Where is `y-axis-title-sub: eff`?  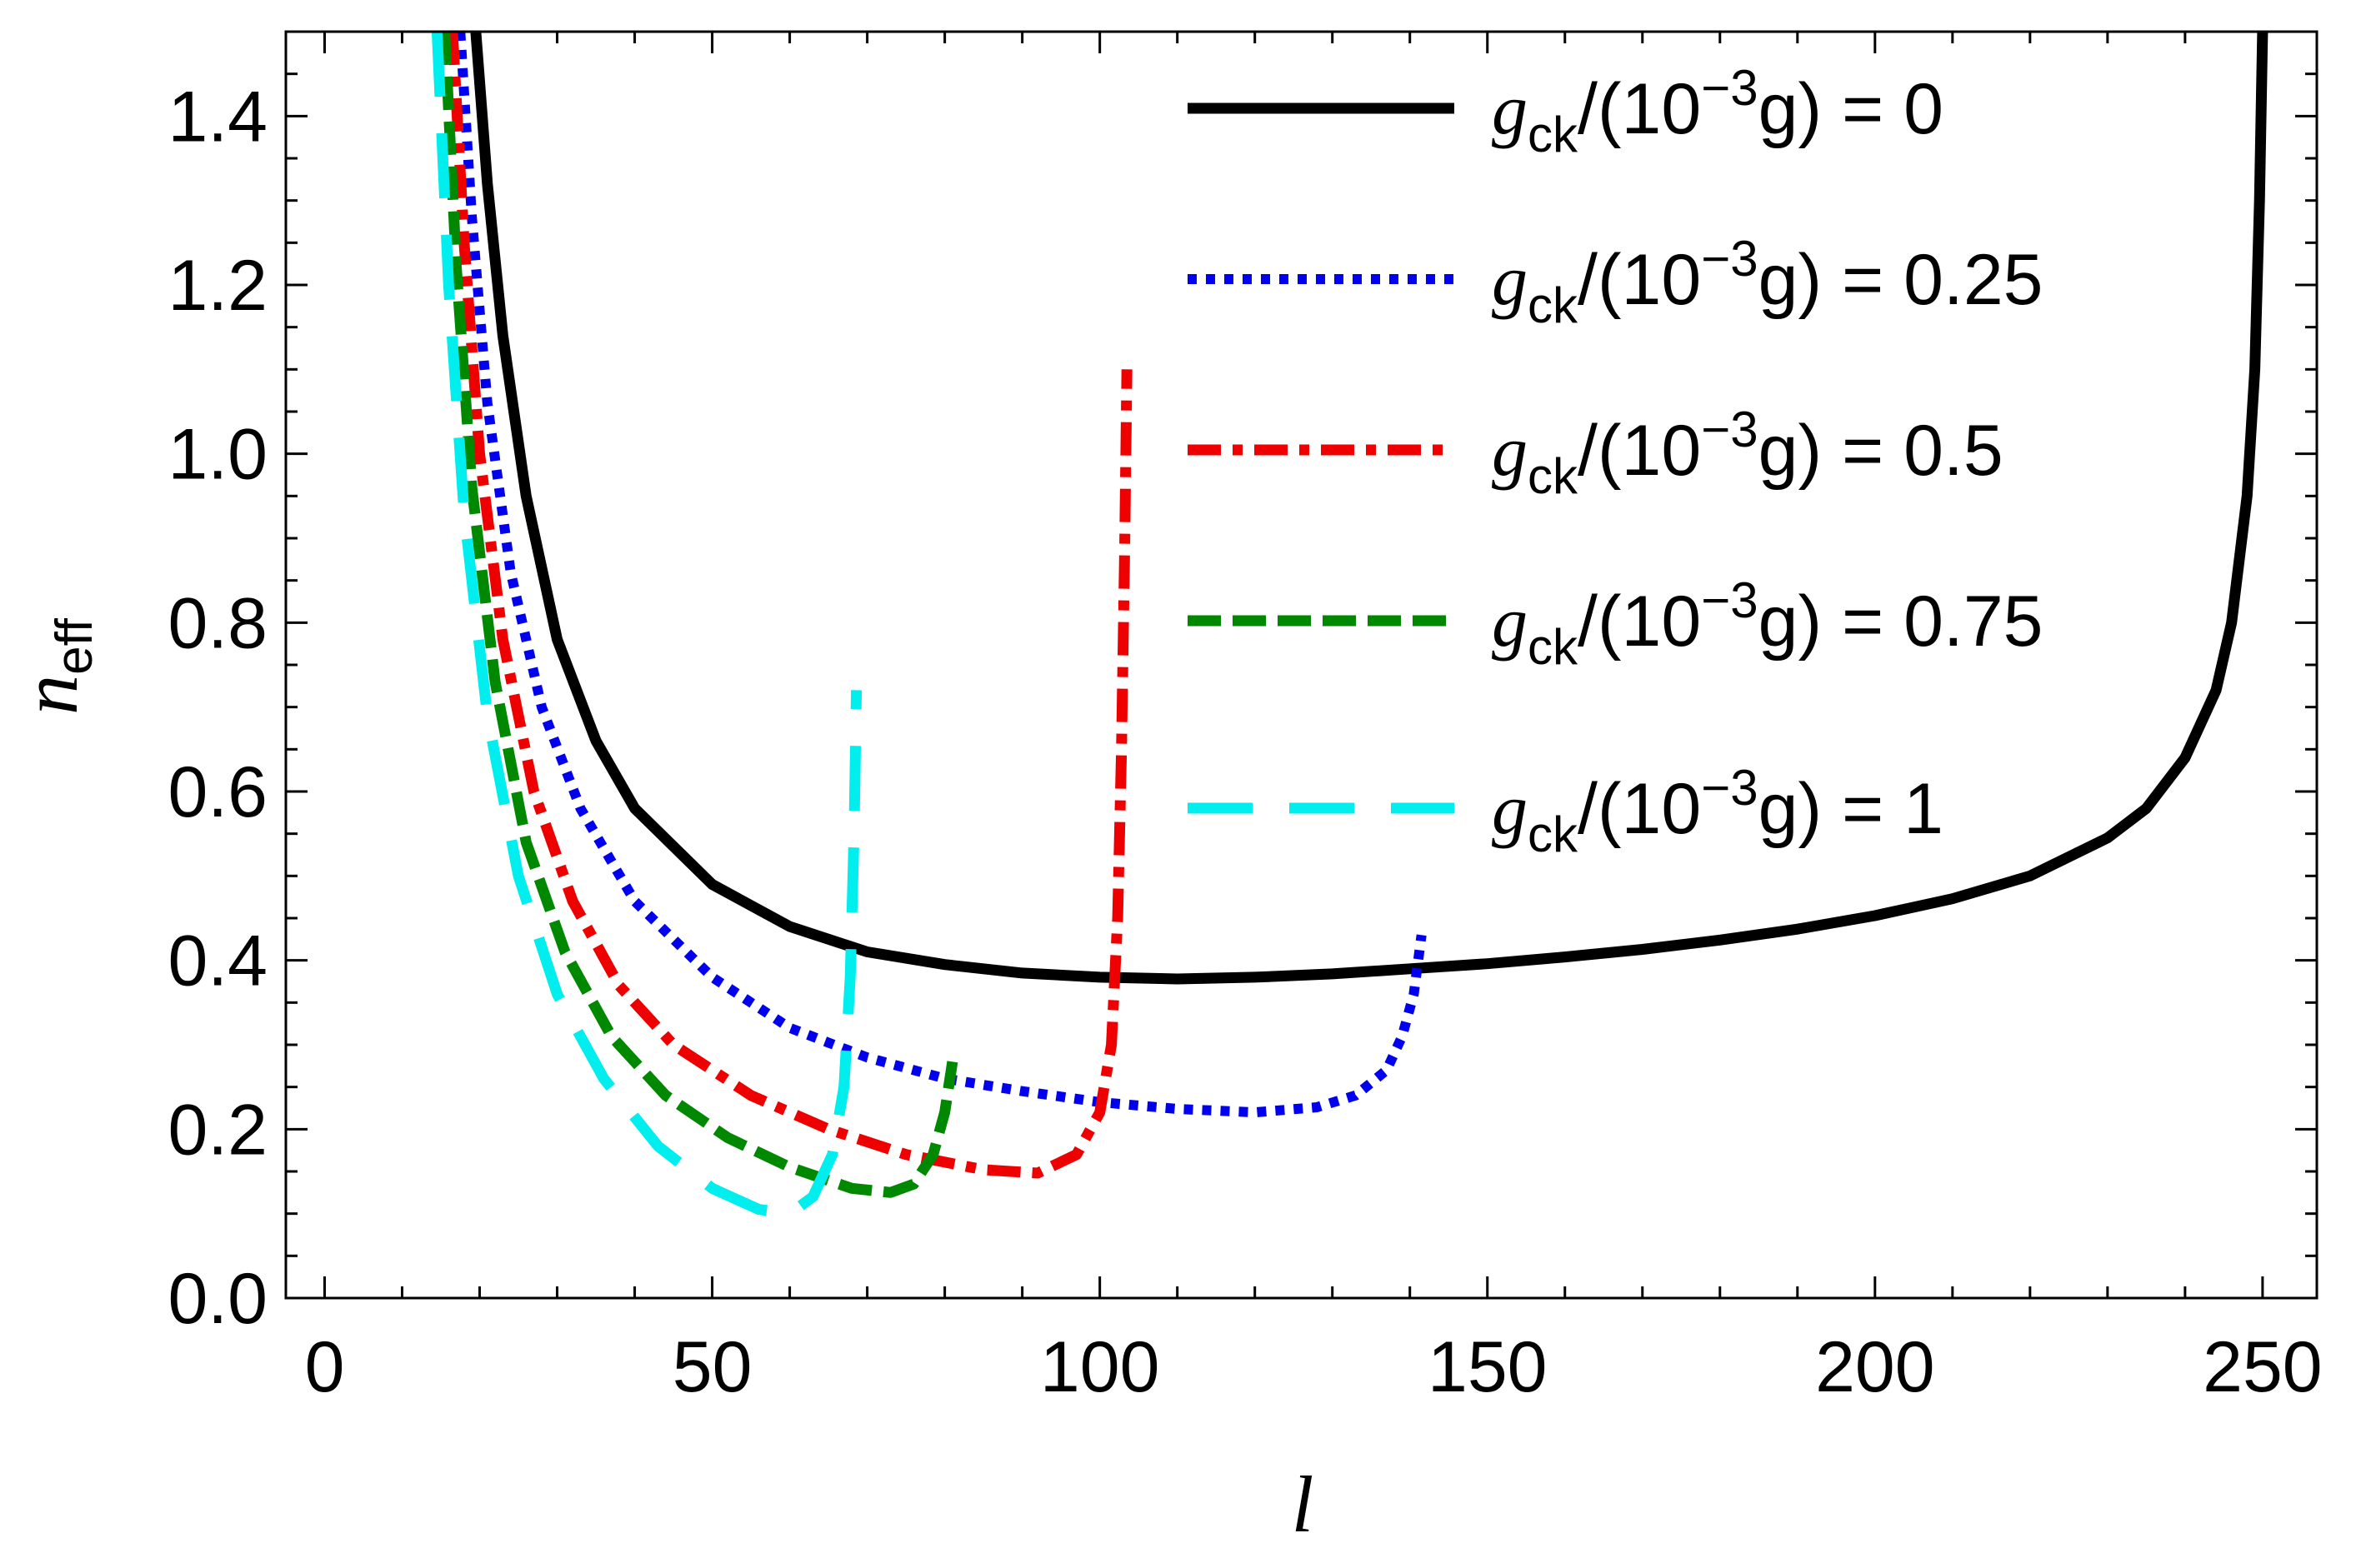
y-axis-title-sub: eff is located at coordinates (74, 646).